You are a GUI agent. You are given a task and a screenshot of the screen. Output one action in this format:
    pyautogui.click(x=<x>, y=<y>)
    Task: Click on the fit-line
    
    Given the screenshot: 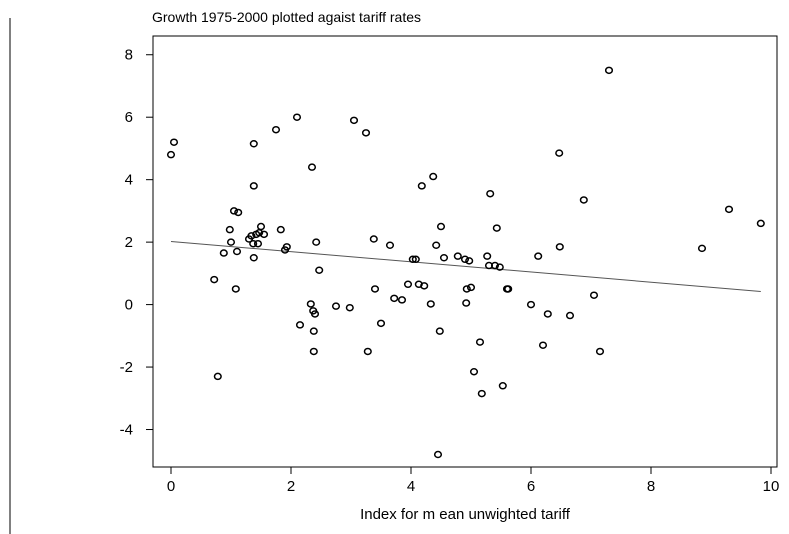 What is the action you would take?
    pyautogui.click(x=465, y=266)
    